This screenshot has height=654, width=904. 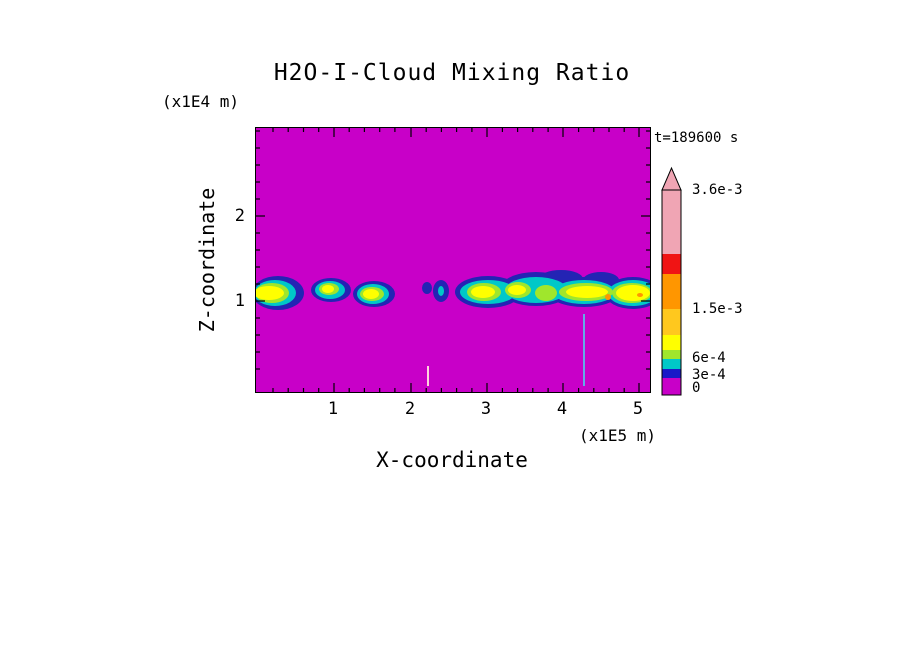 I want to click on x-tick-label-2: 2, so click(x=410, y=409).